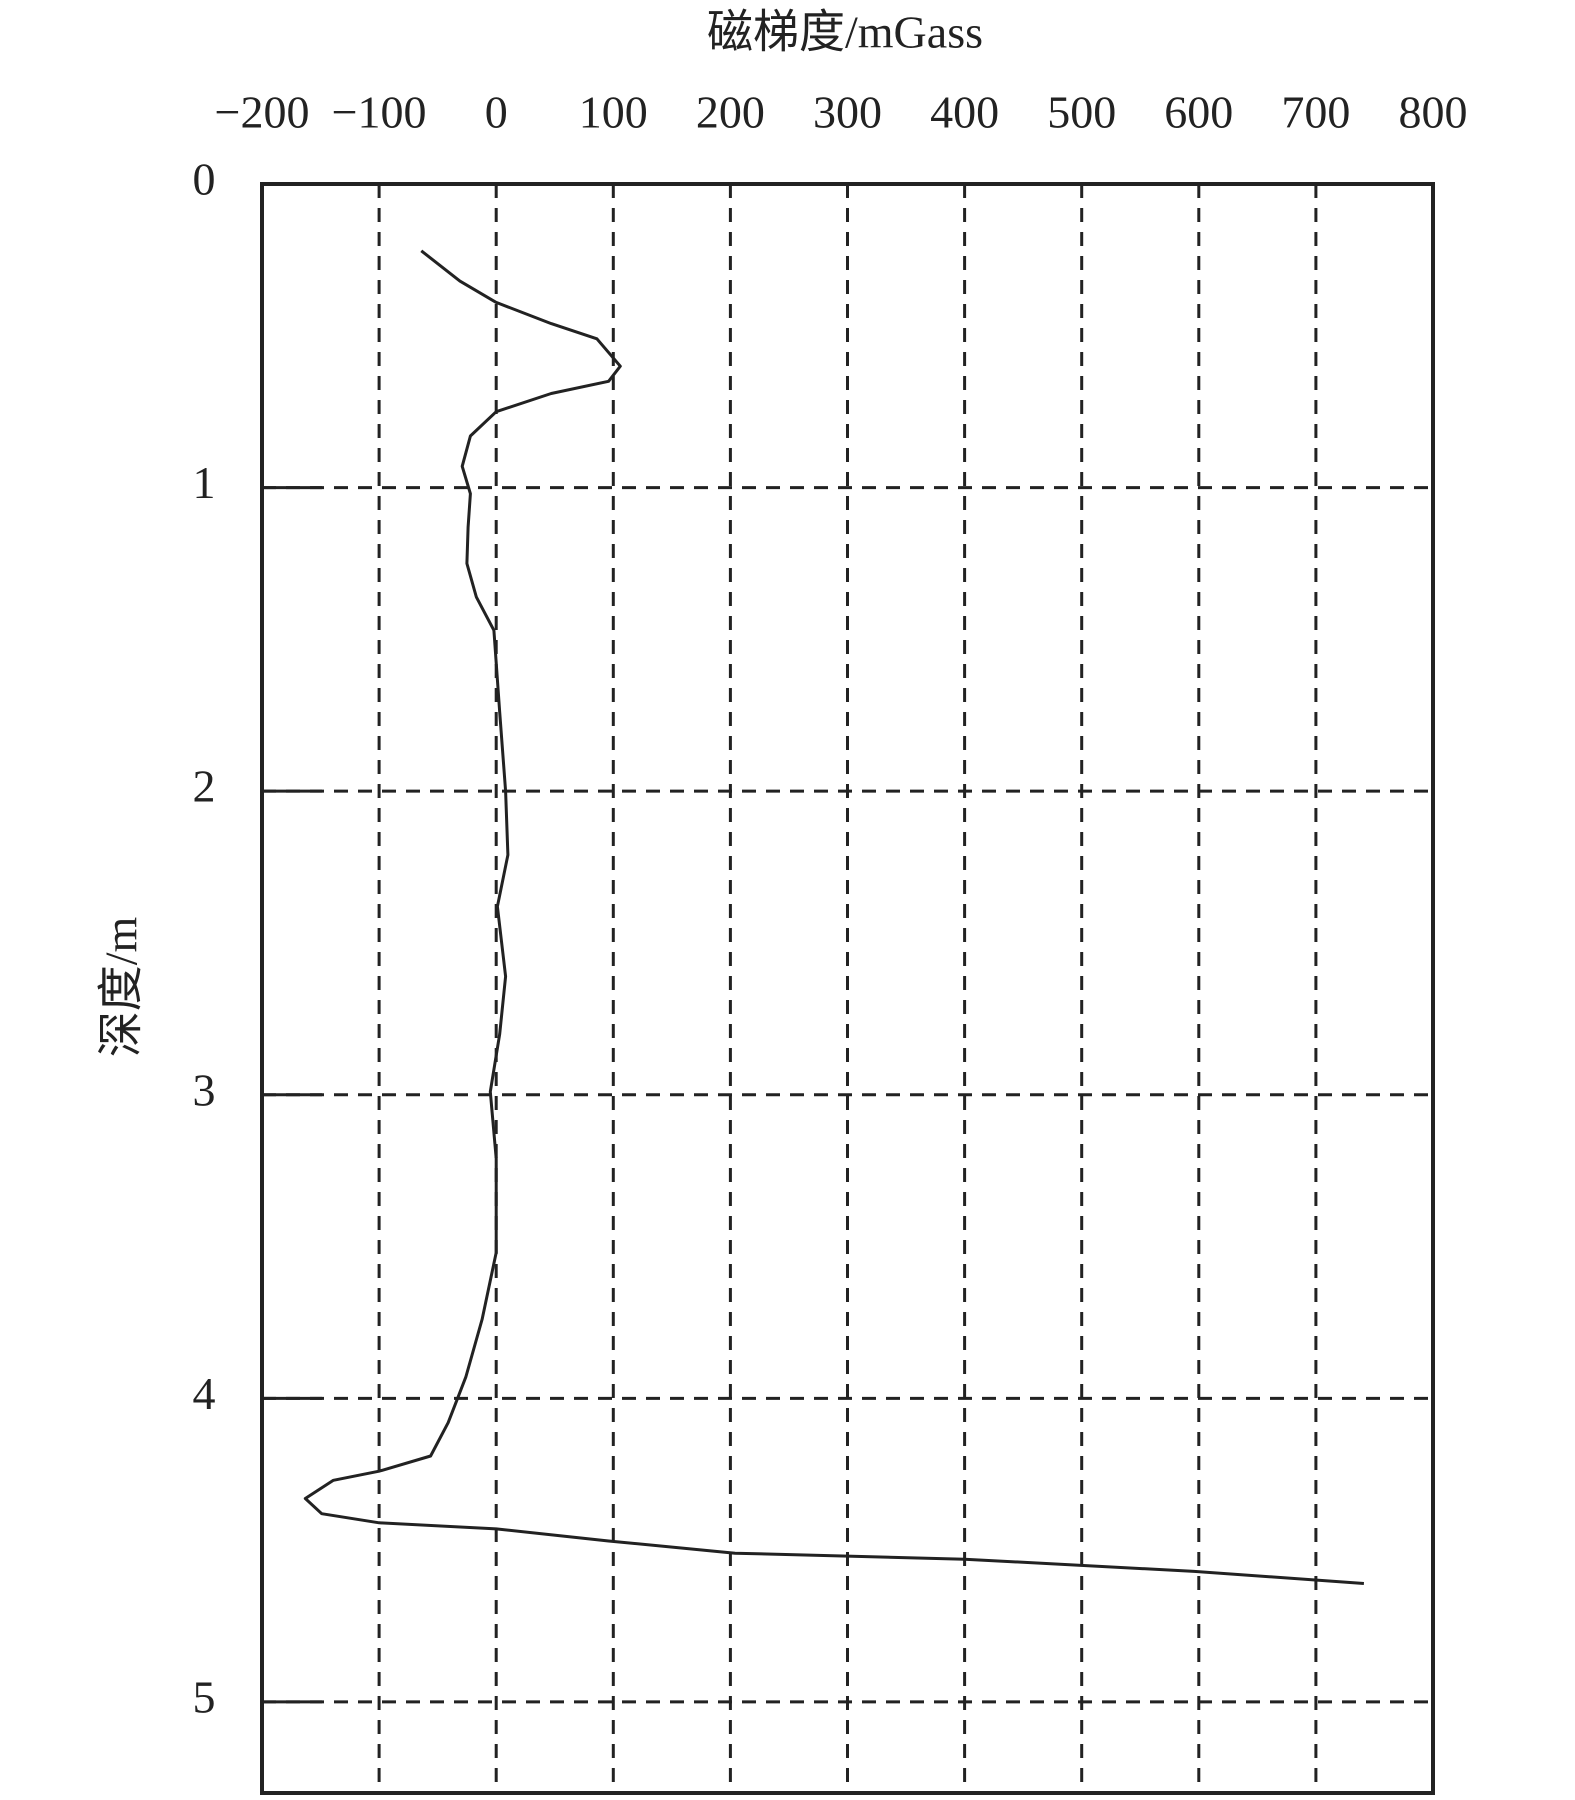 The image size is (1575, 1800). I want to click on x-tick-label: 700, so click(1315, 112).